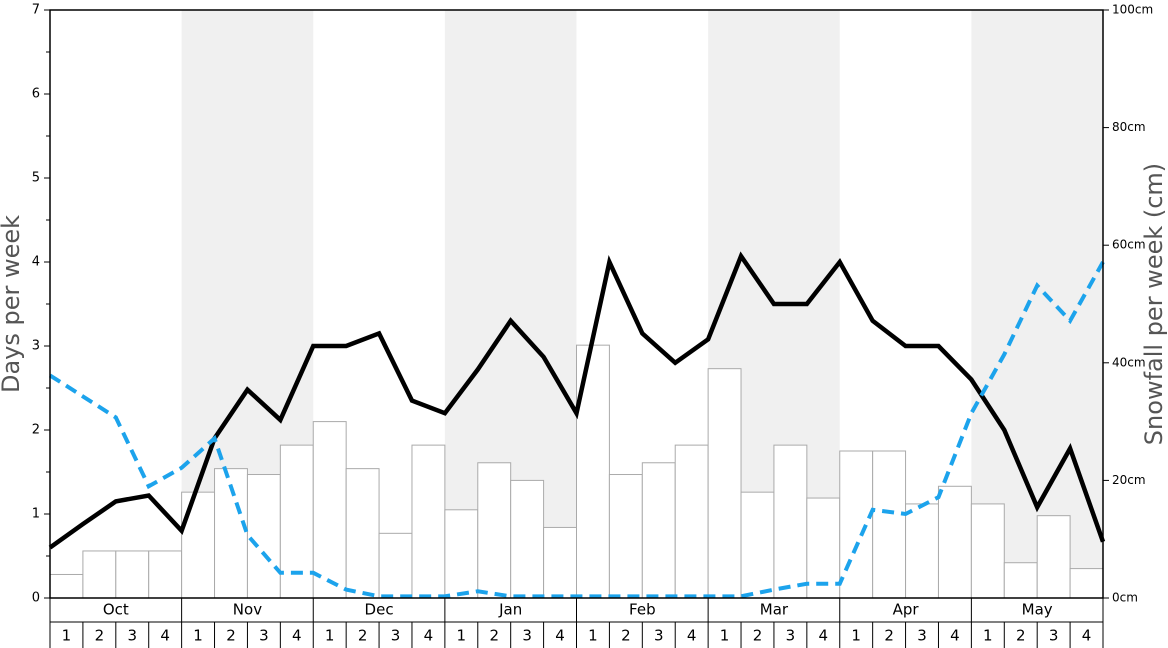 This screenshot has height=648, width=1168. Describe the element at coordinates (1129, 480) in the screenshot. I see `y2-tick-label: 20cm` at that location.